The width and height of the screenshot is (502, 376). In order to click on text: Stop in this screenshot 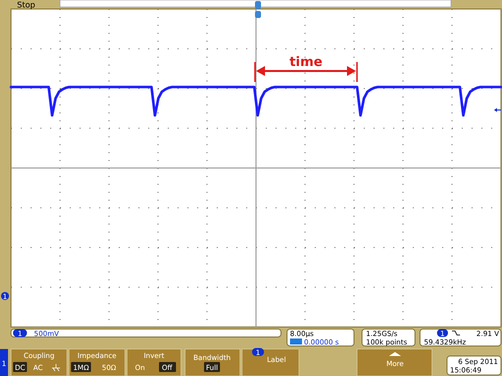, I will do `click(26, 5)`.